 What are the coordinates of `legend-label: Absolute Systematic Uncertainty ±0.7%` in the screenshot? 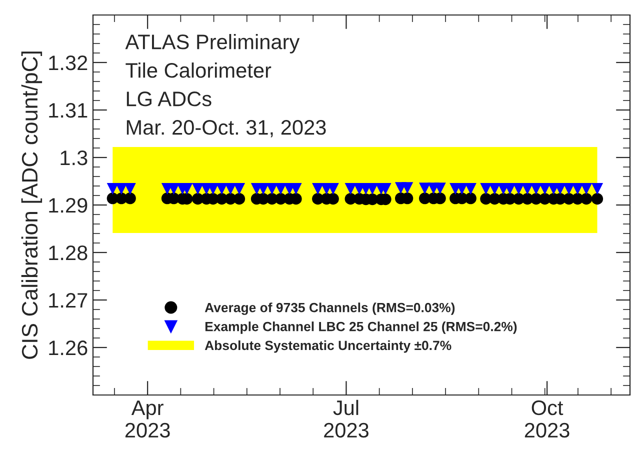 It's located at (328, 346).